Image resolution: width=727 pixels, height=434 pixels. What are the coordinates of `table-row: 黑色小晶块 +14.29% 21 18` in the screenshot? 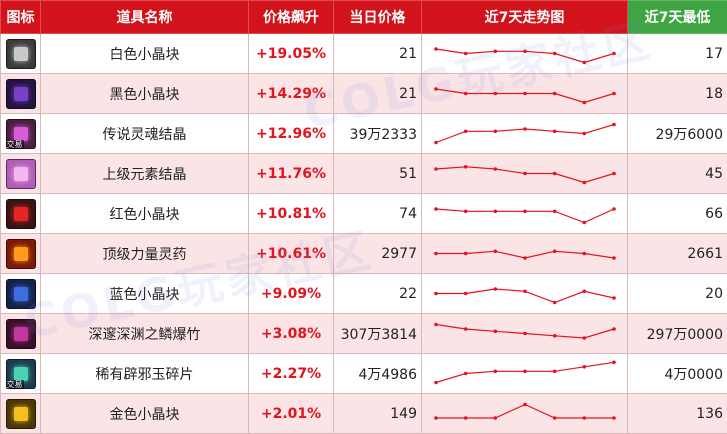 It's located at (363, 93).